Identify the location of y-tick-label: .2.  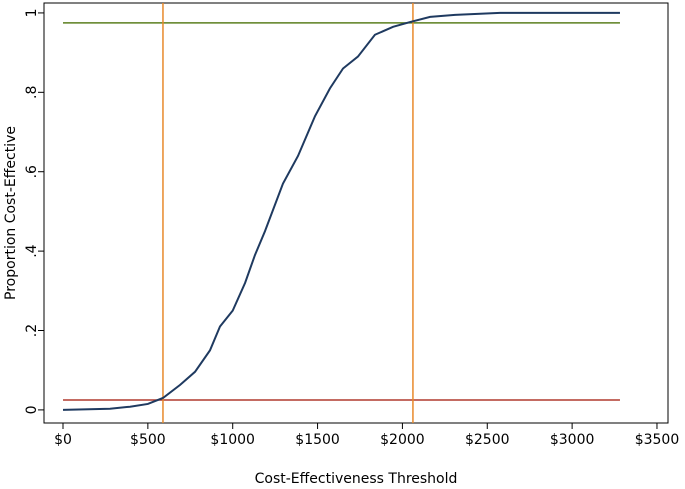
(32, 330).